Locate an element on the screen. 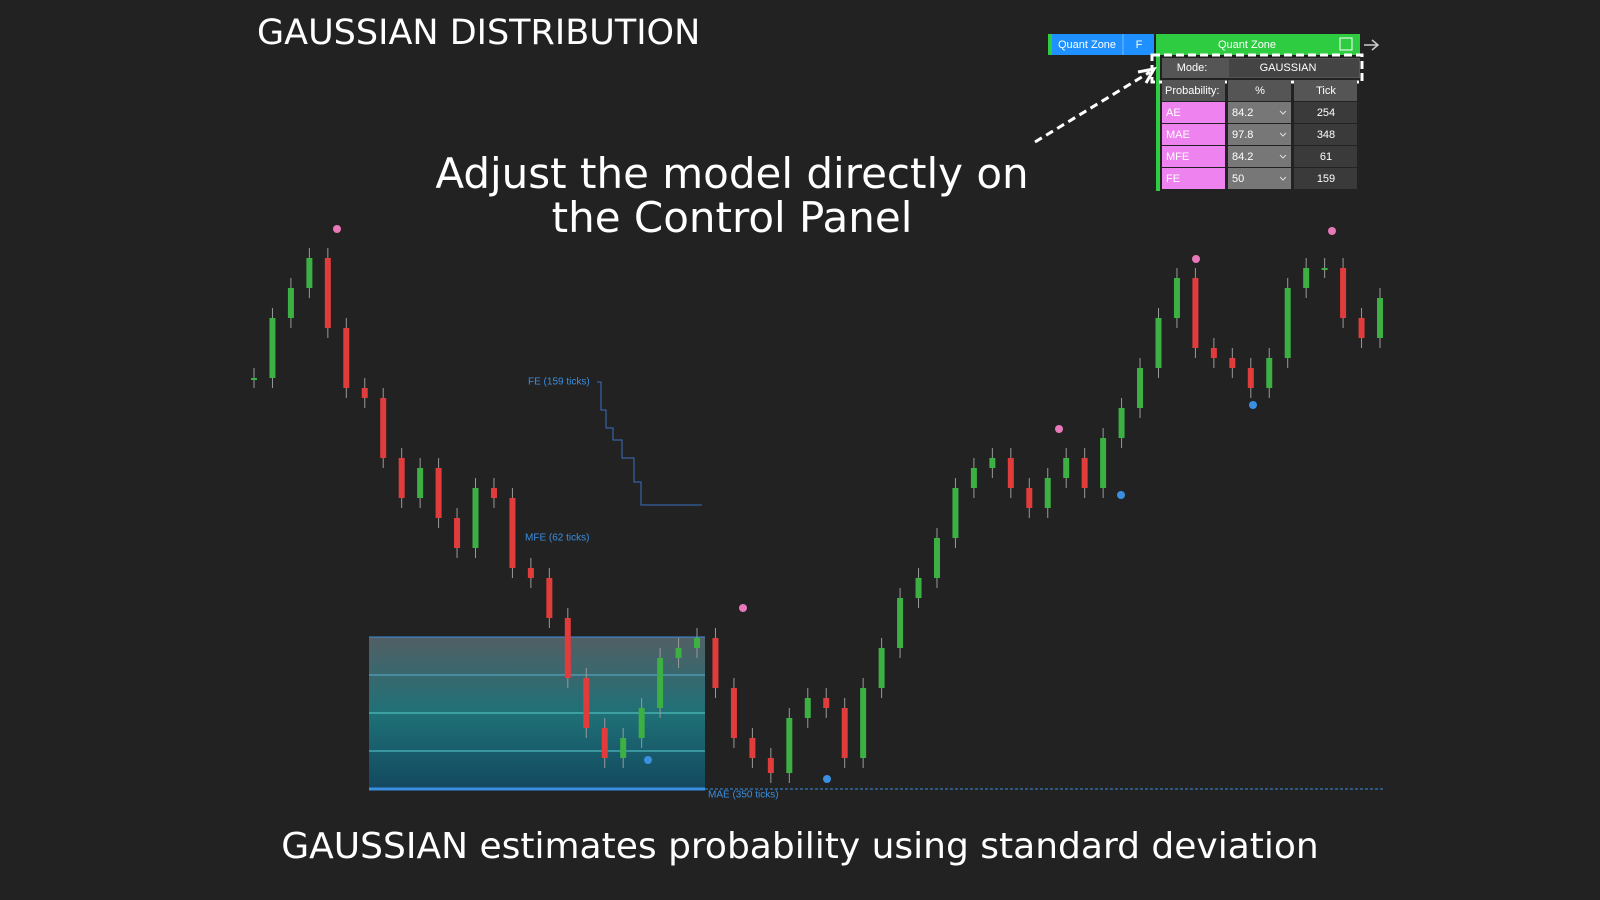  mode-label: Mode: is located at coordinates (1192, 68).